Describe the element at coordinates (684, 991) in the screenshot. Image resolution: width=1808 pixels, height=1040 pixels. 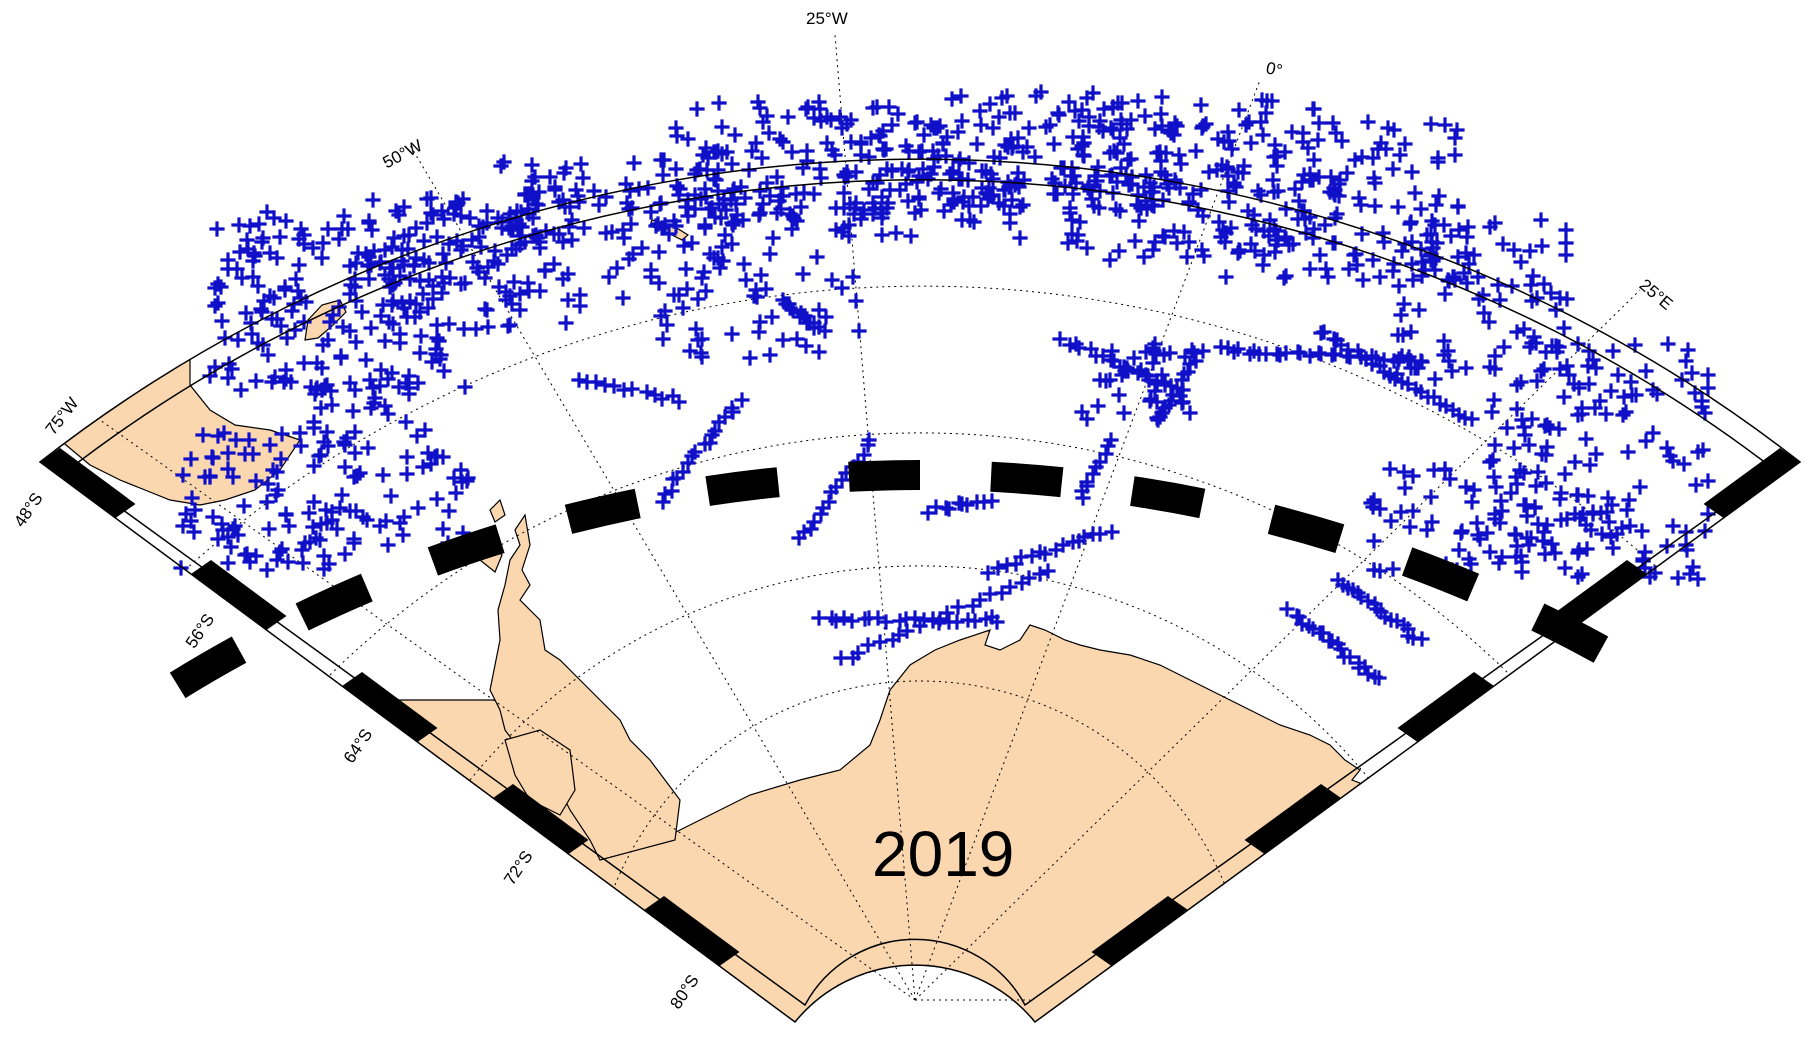
I see `lat-label-80s: 80°S` at that location.